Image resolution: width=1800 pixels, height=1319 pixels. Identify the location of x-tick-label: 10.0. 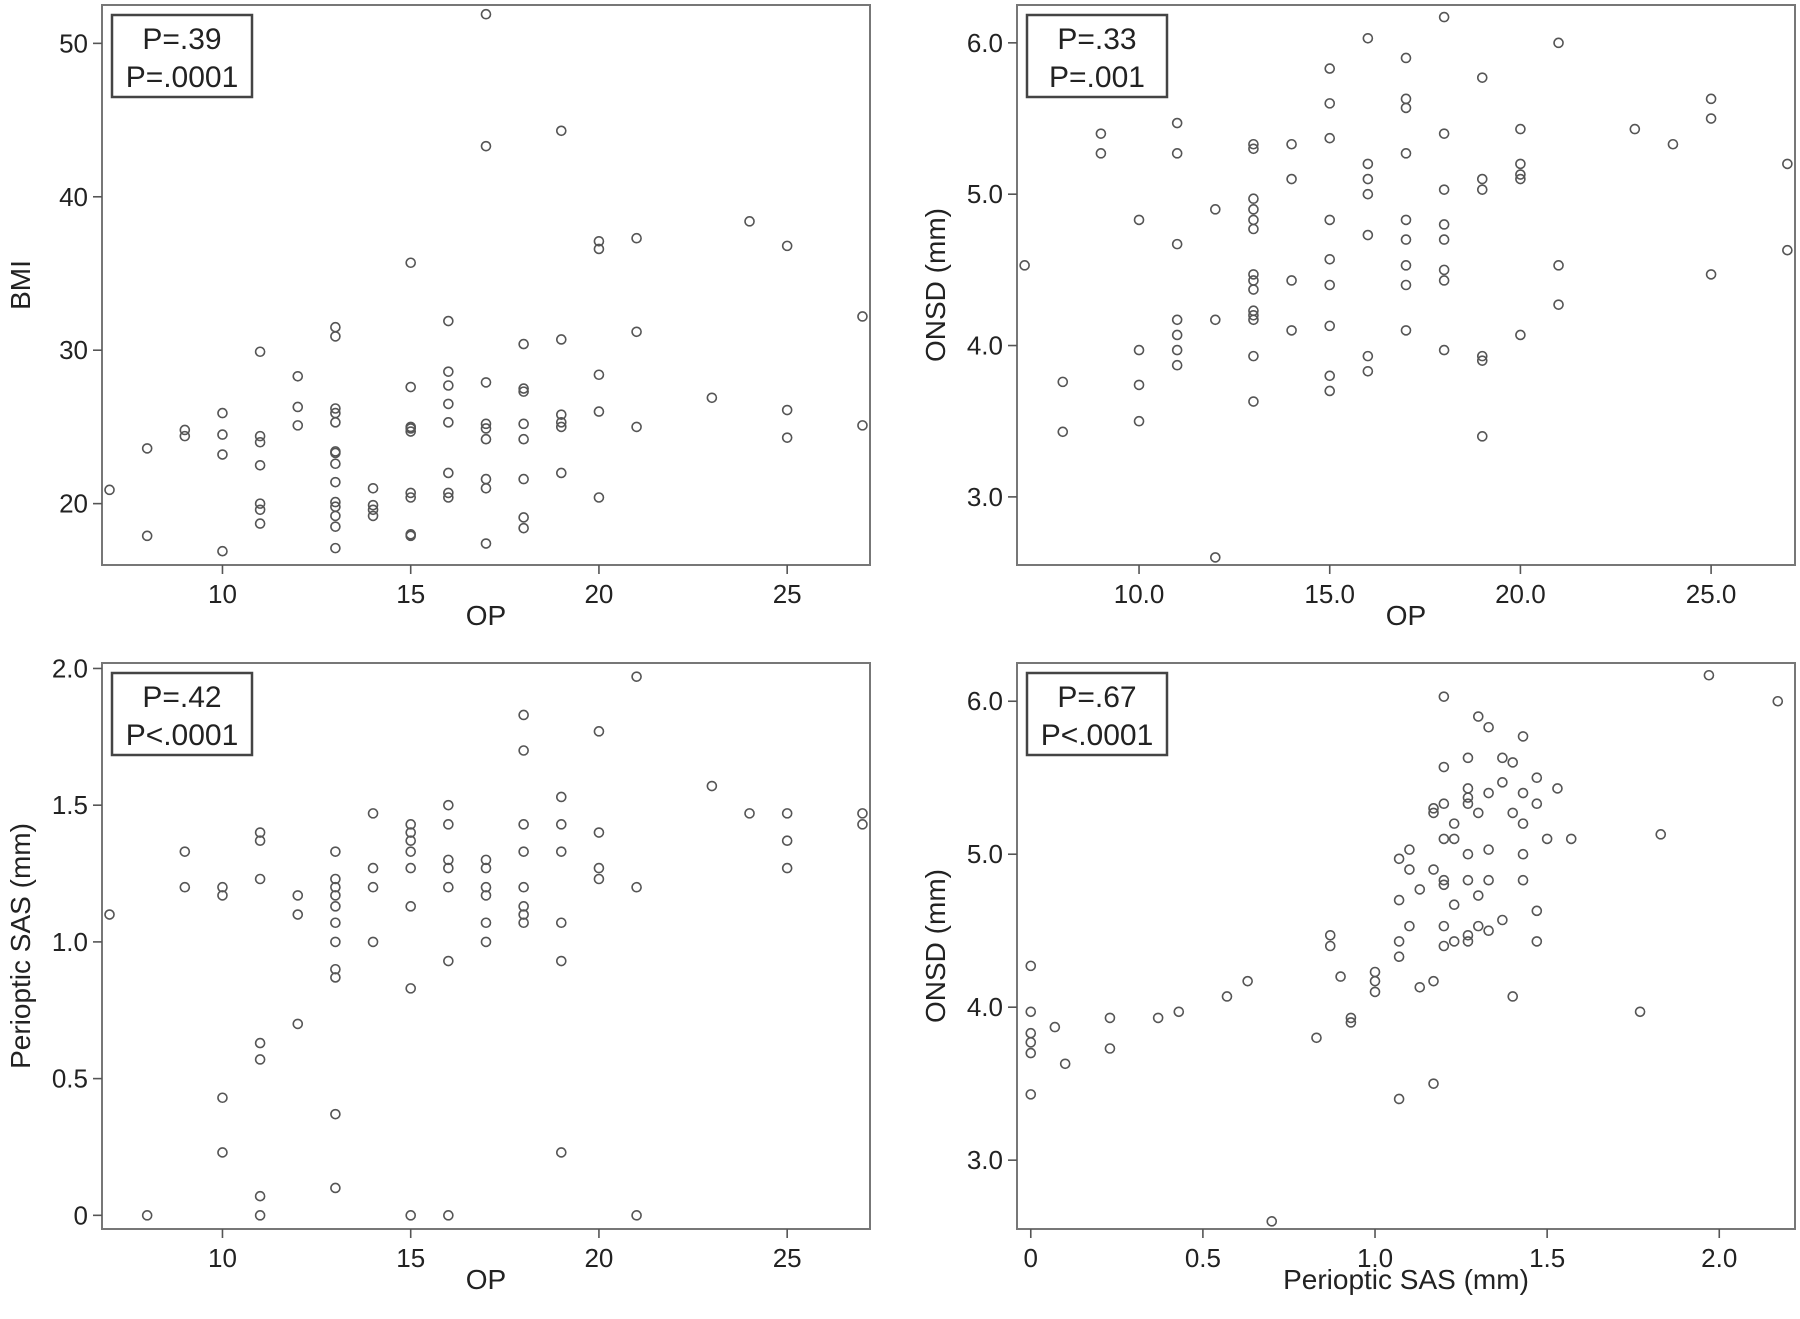
(1139, 594).